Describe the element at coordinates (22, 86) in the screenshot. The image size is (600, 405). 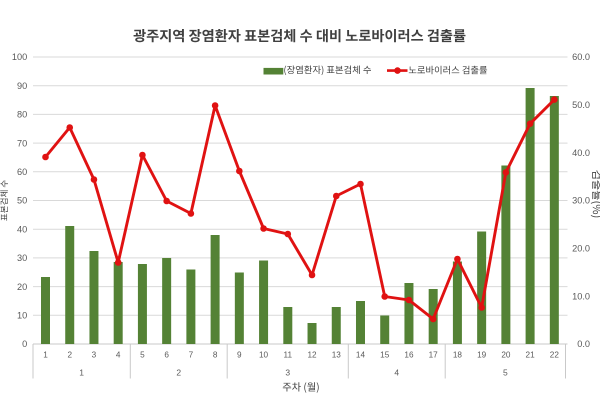
I see `svg-text: 90` at that location.